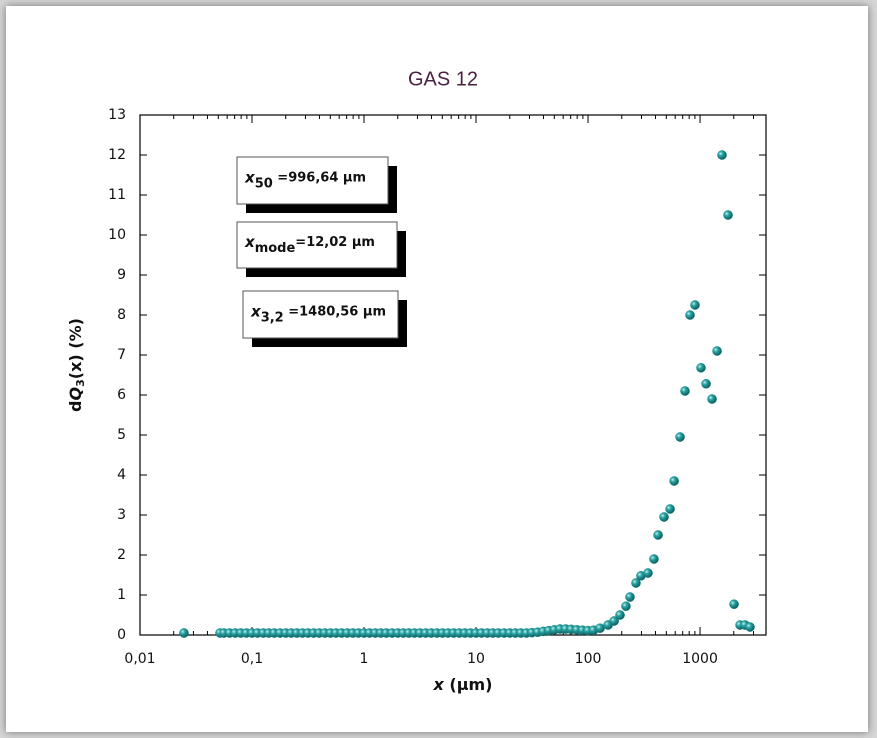  Describe the element at coordinates (121, 635) in the screenshot. I see `y-tick-label: 0` at that location.